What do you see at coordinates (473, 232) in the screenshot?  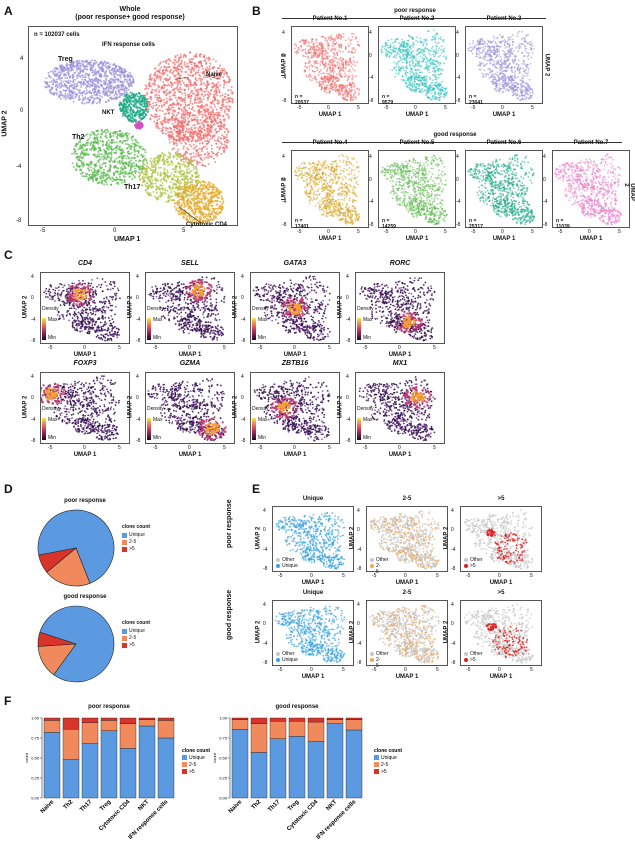 I see `b-xtick-good-2-0: -5` at bounding box center [473, 232].